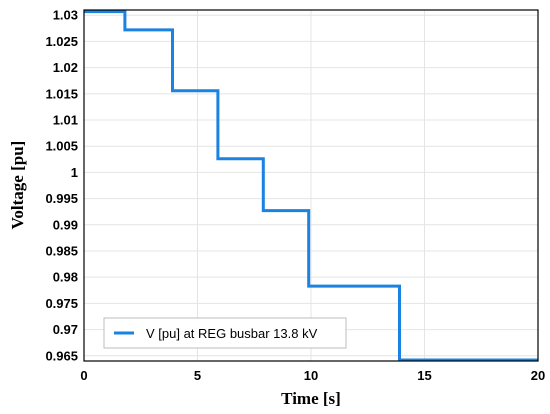 The image size is (550, 414). What do you see at coordinates (83, 375) in the screenshot?
I see `x-tick-label: 0` at bounding box center [83, 375].